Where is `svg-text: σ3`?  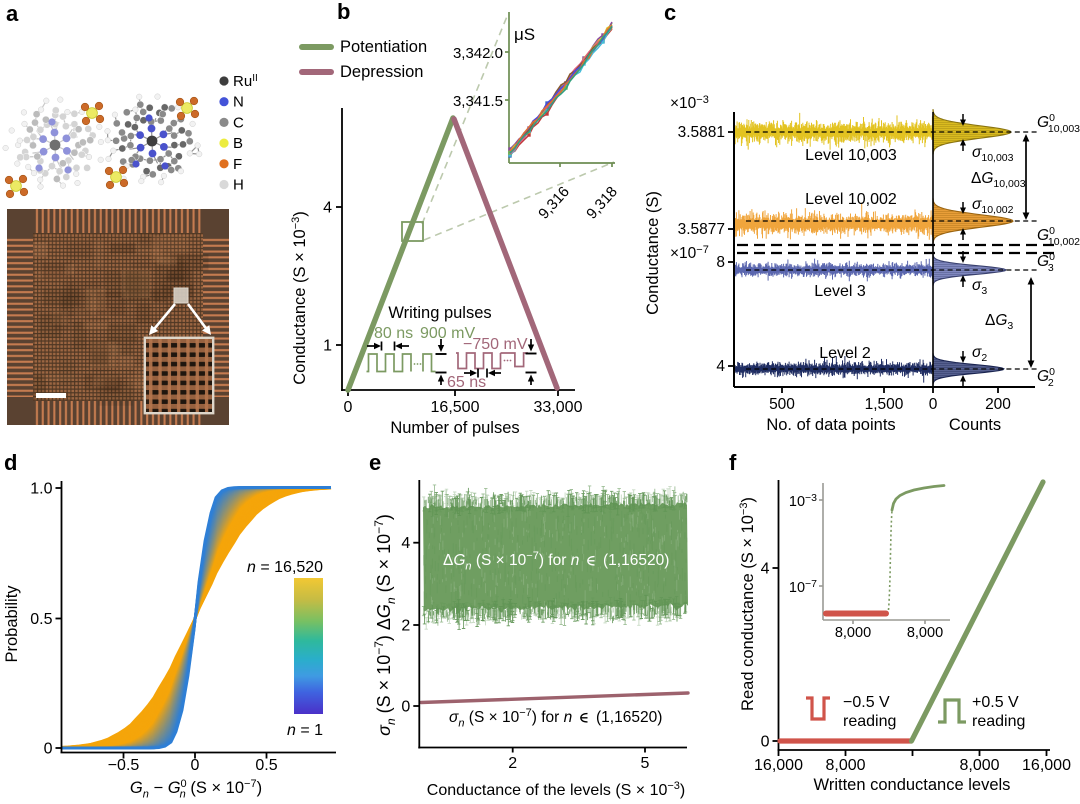 svg-text: σ3 is located at coordinates (979, 287).